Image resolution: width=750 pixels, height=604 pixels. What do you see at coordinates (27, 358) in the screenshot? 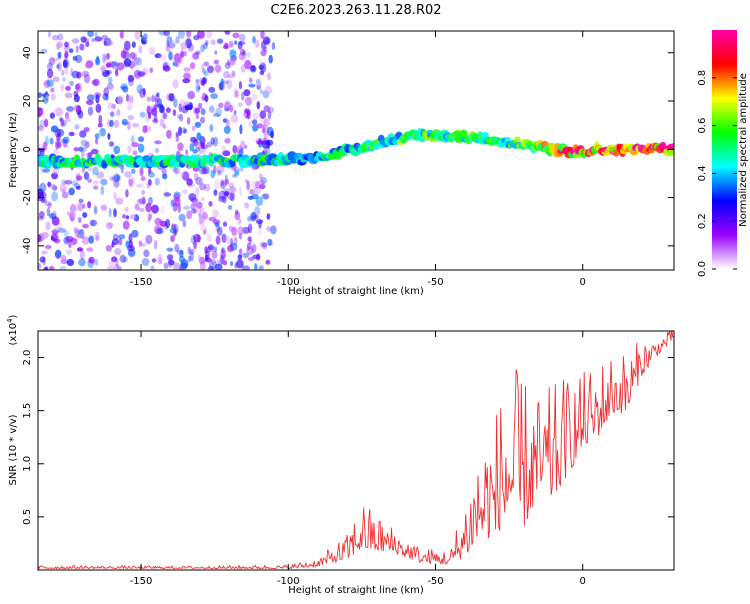
I see `snr-y-tick-label: 2.0` at bounding box center [27, 358].